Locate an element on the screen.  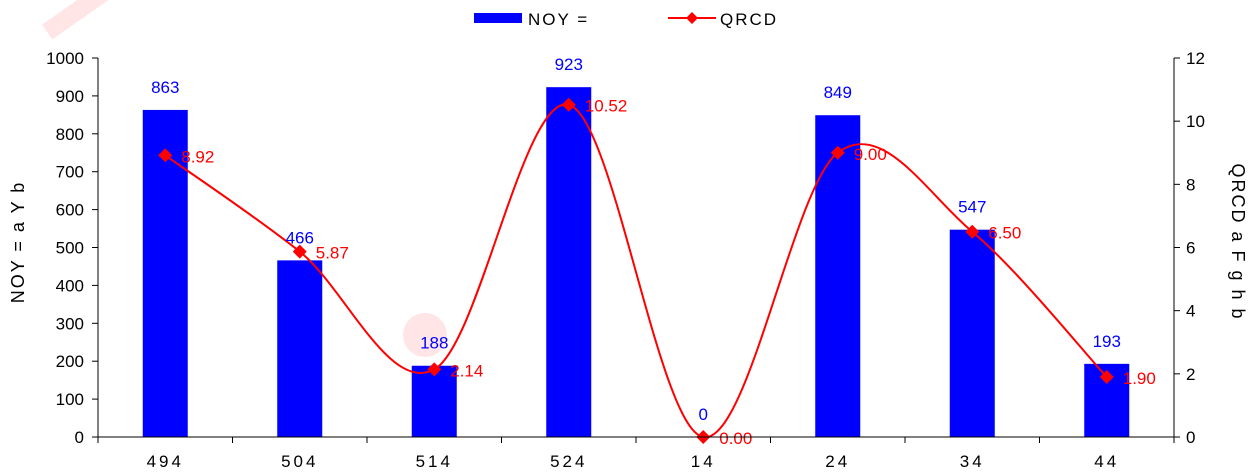
left-axis-tick-label: 800 is located at coordinates (70, 134).